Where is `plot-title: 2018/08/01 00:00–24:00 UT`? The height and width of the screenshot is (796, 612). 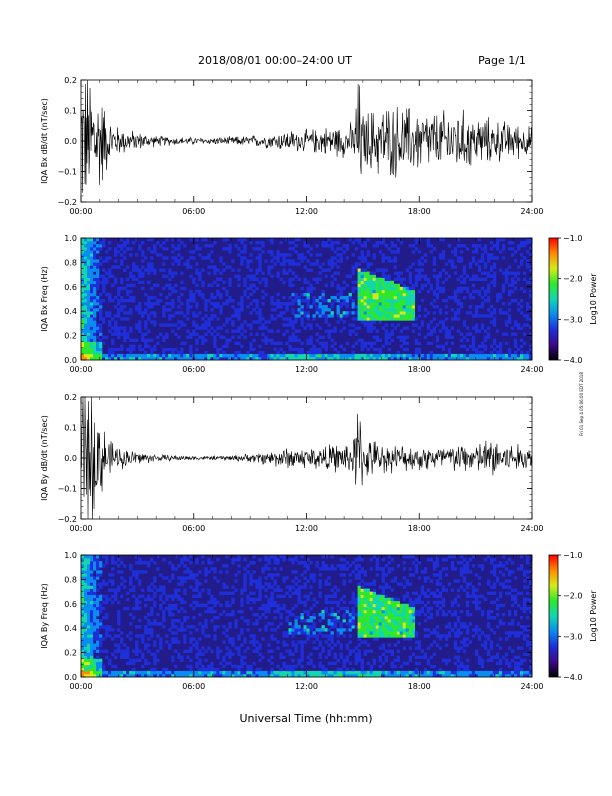
plot-title: 2018/08/01 00:00–24:00 UT is located at coordinates (275, 60).